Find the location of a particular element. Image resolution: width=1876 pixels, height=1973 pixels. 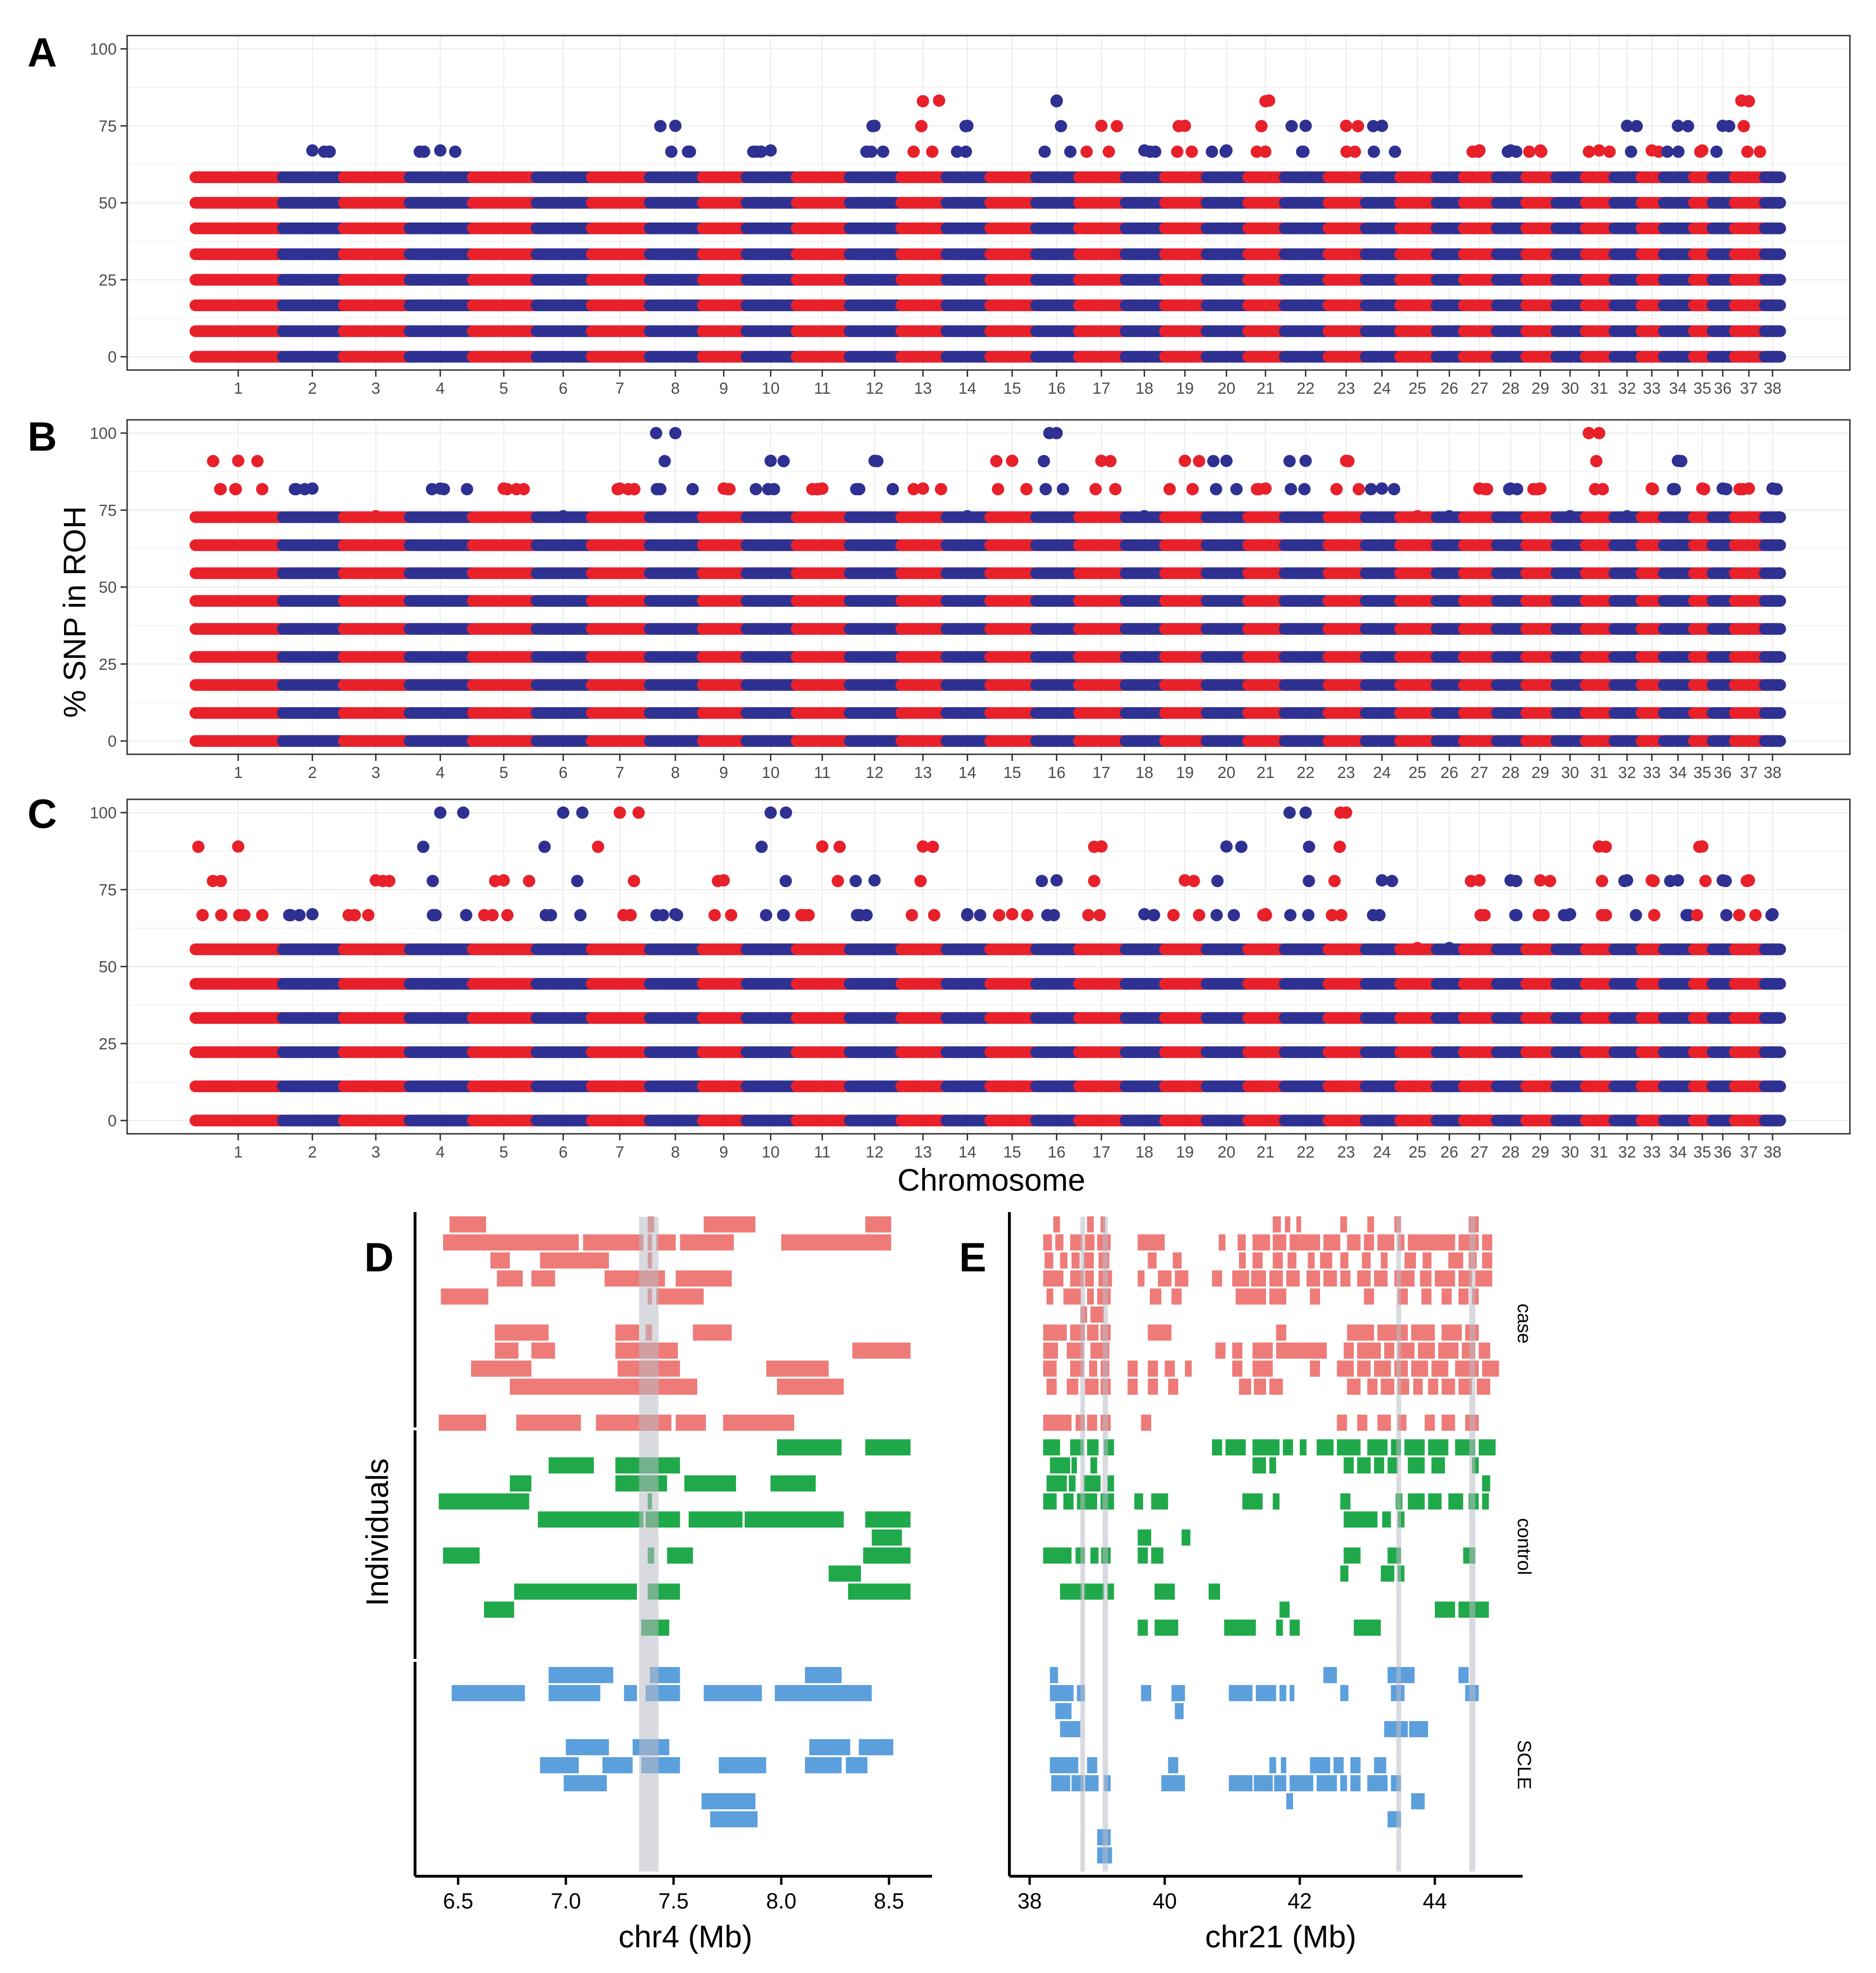

x-tick-label: 14 is located at coordinates (968, 773).